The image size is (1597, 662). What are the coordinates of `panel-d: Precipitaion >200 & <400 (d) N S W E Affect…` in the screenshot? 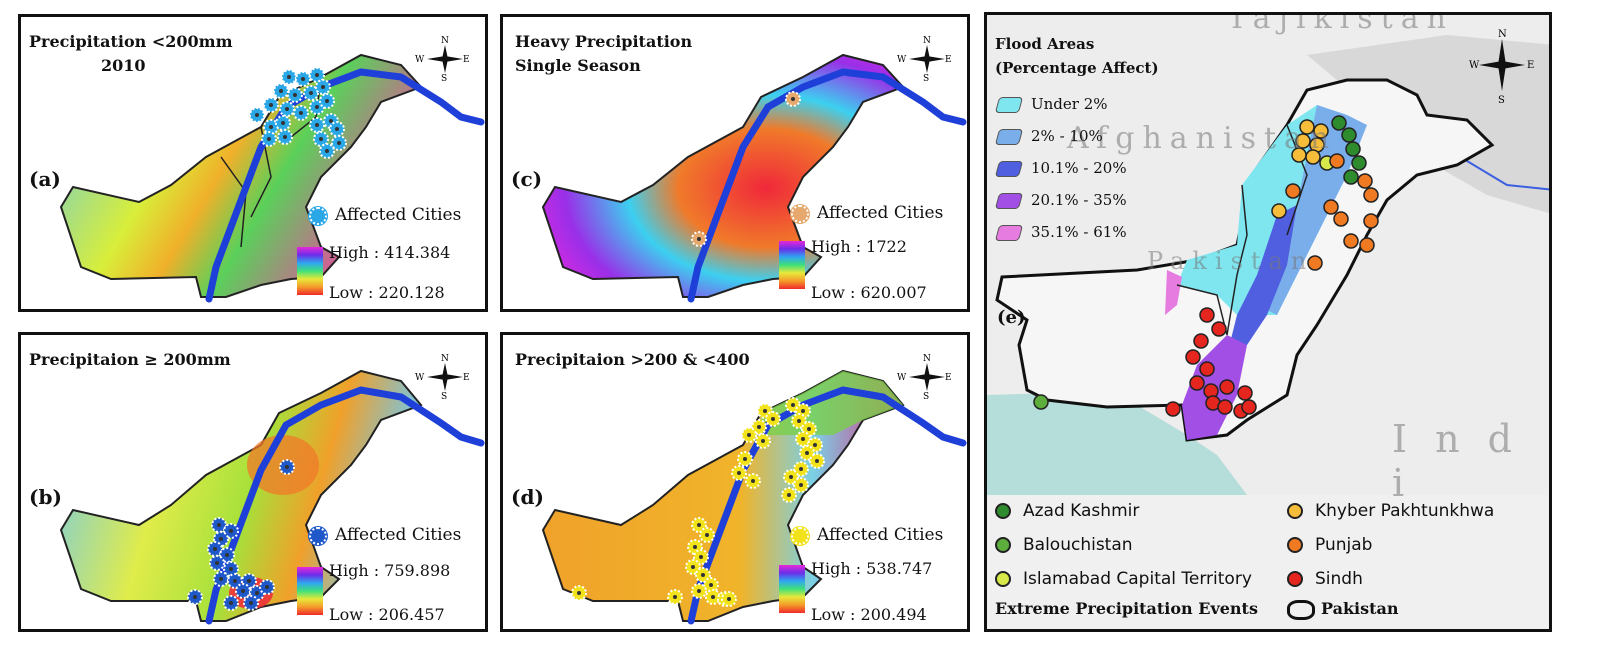 It's located at (735, 482).